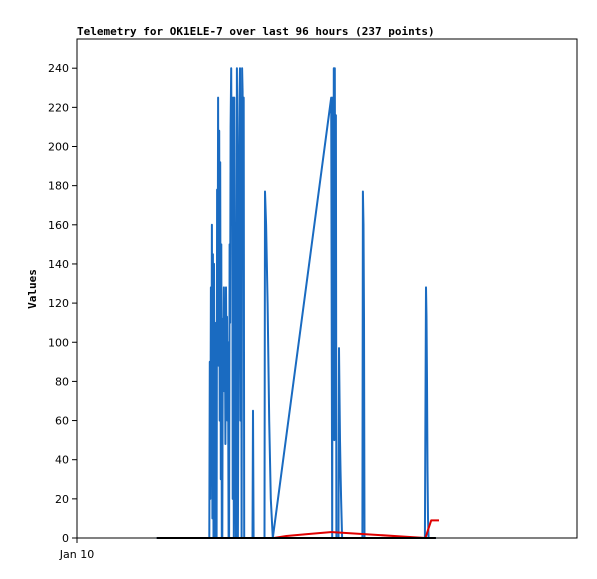 The width and height of the screenshot is (597, 579). I want to click on y-axis-ticks: 0 20 40 60 80 100 120 140 160 180 200 220 240, so click(62, 303).